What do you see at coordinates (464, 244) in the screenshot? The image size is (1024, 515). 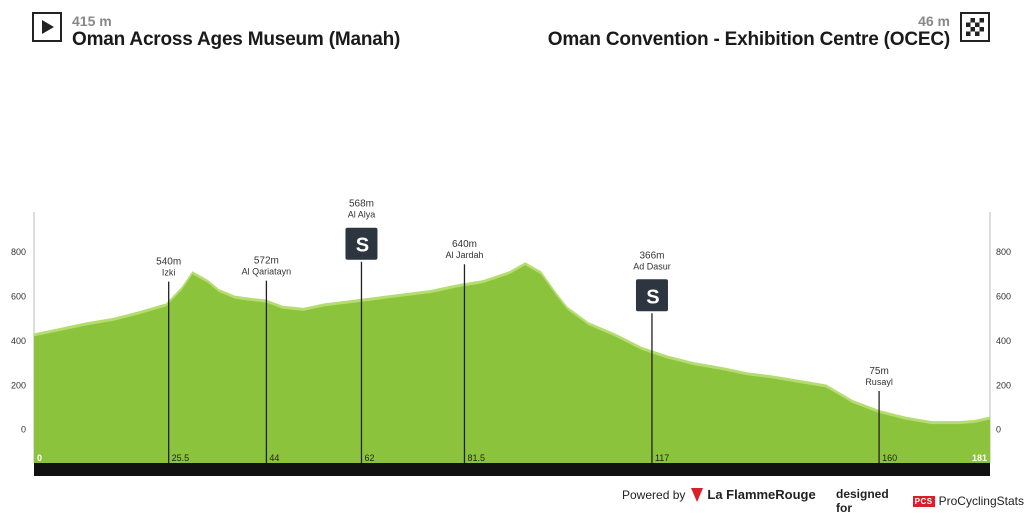 I see `marker-altitude-3: 640m` at bounding box center [464, 244].